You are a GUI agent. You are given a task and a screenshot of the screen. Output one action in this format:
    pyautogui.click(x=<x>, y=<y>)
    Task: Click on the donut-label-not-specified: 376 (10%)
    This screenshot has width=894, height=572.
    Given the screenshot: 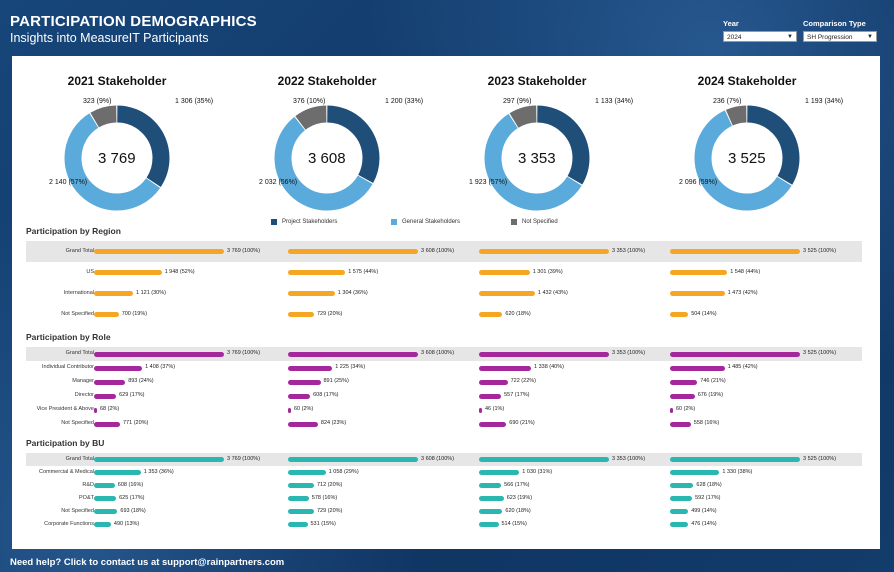 What is the action you would take?
    pyautogui.click(x=309, y=101)
    